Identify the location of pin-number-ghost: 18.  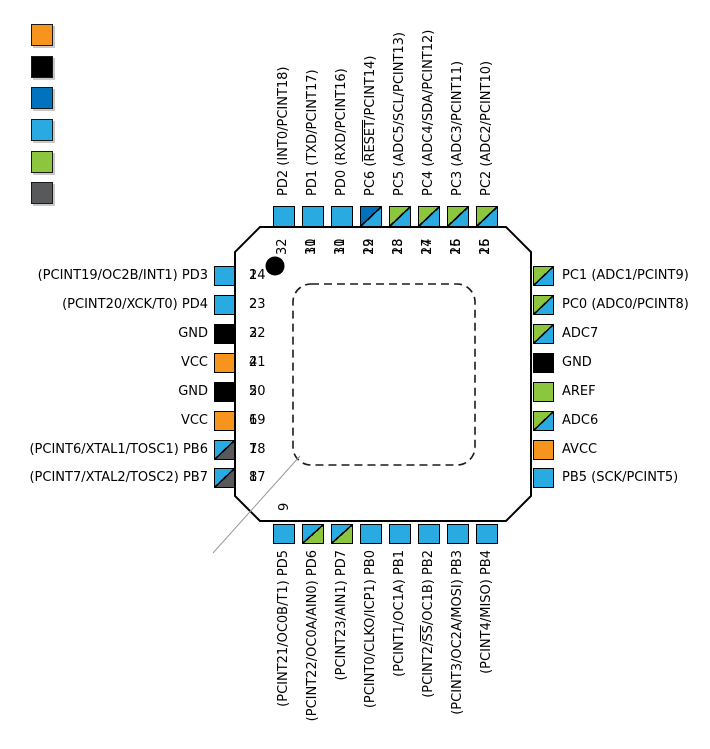
(257, 449).